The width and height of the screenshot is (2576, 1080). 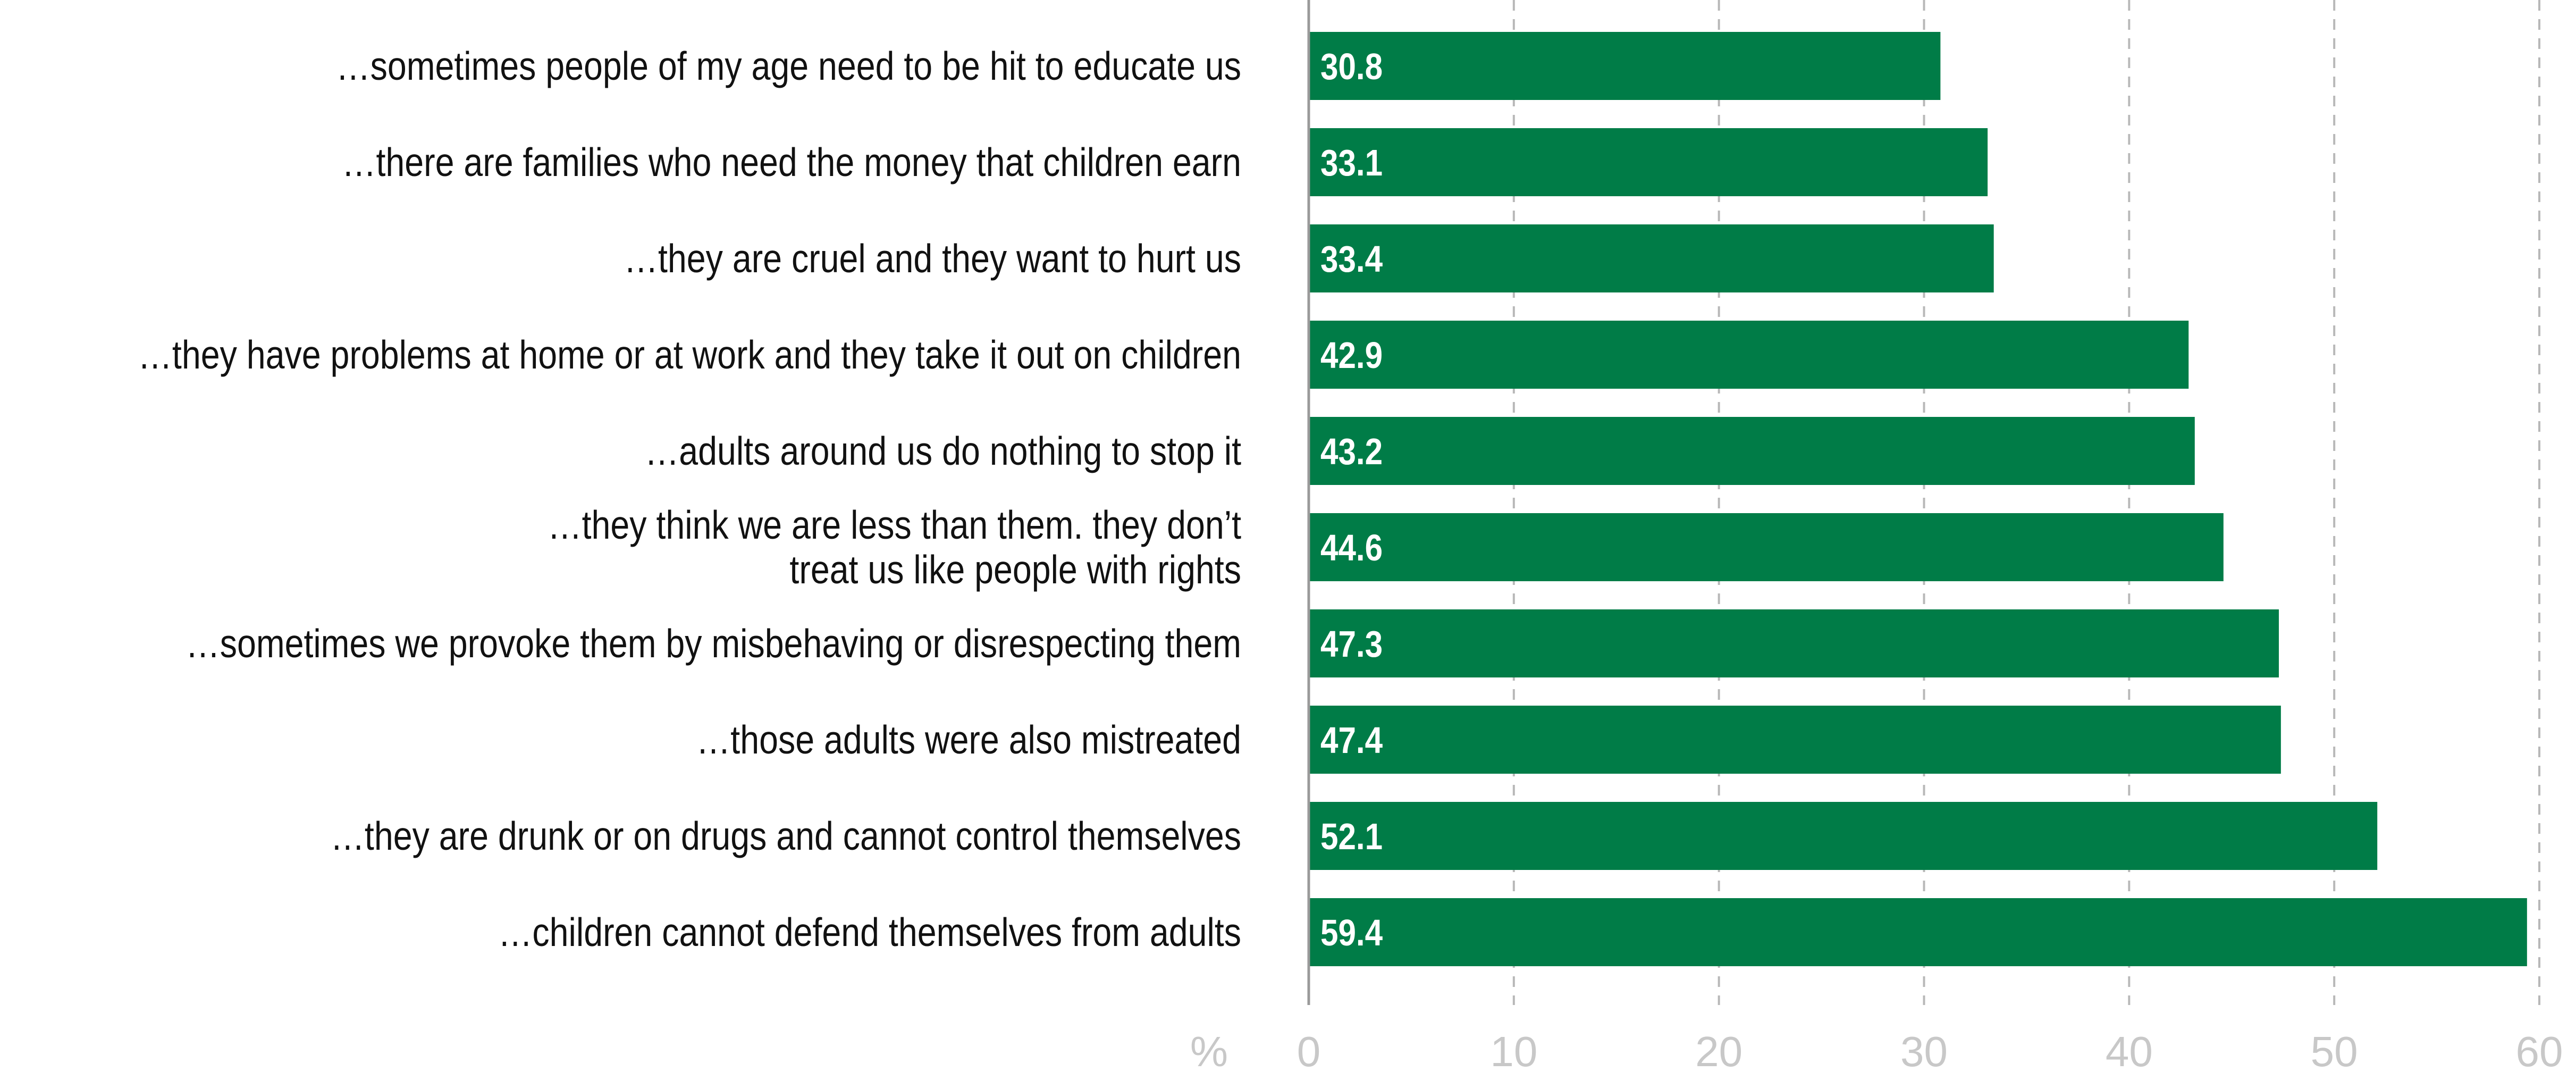 I want to click on value-label-8: 47.4, so click(x=1351, y=740).